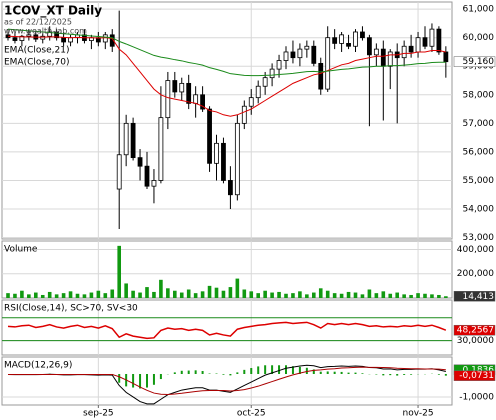  I want to click on rsi-line, so click(227, 330).